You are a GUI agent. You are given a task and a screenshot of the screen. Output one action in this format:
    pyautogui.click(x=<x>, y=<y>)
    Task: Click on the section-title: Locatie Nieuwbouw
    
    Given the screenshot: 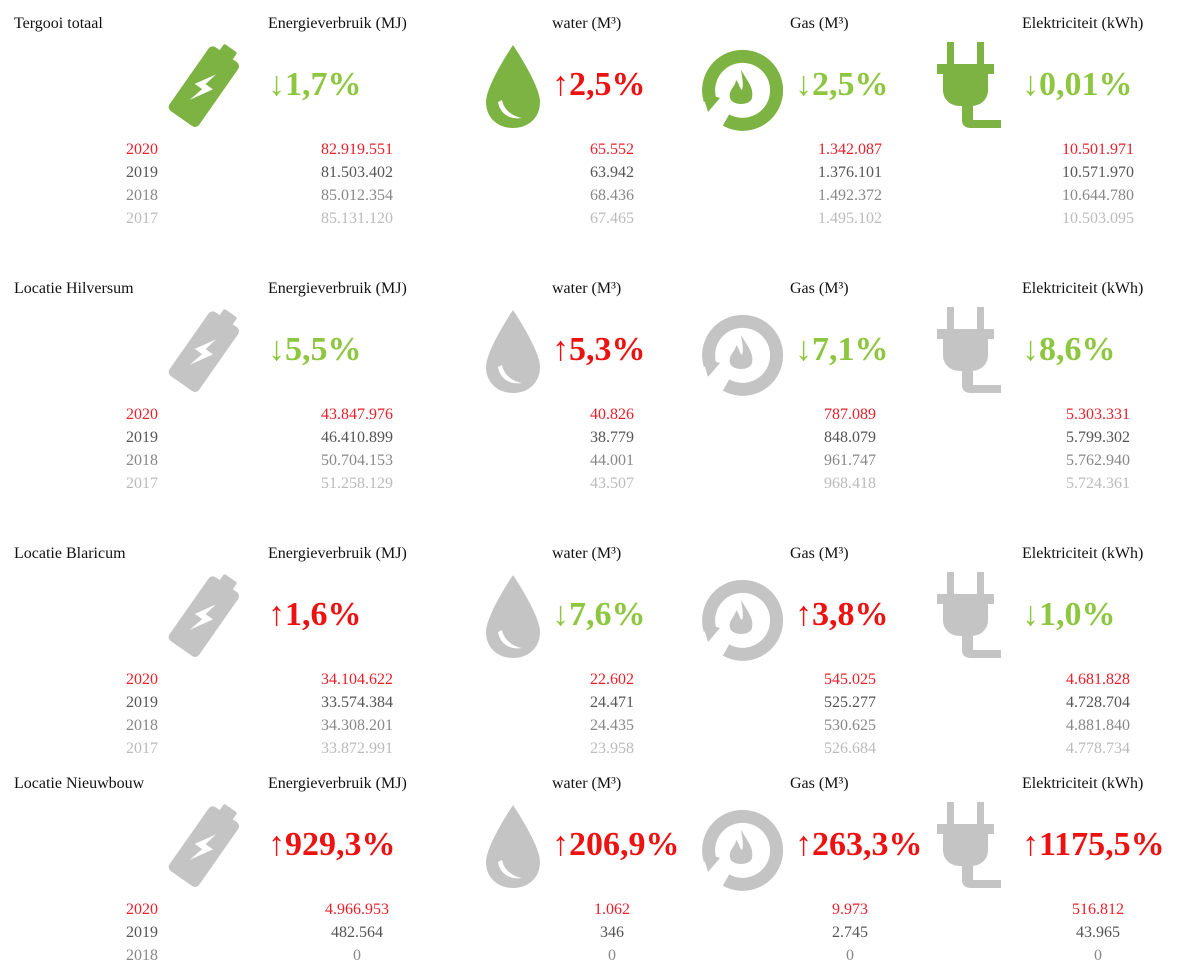 What is the action you would take?
    pyautogui.click(x=79, y=783)
    